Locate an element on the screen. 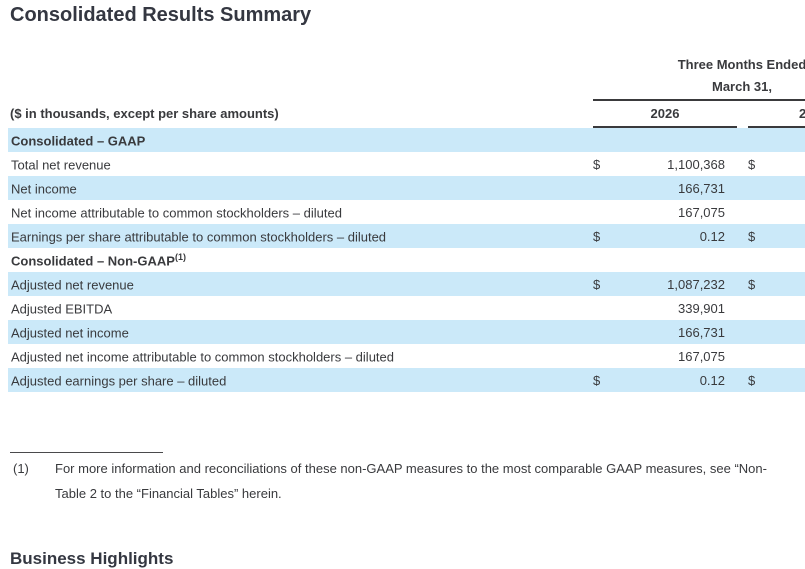 This screenshot has width=805, height=569. table-row: Consolidated – GAAP is located at coordinates (406, 140).